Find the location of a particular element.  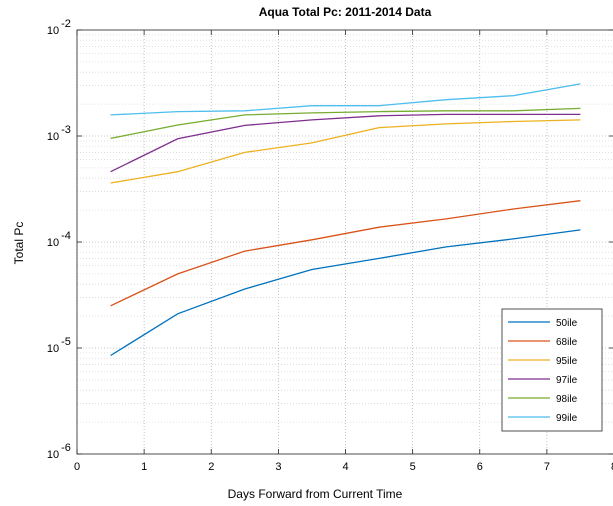

series-line-95ile is located at coordinates (345, 151).